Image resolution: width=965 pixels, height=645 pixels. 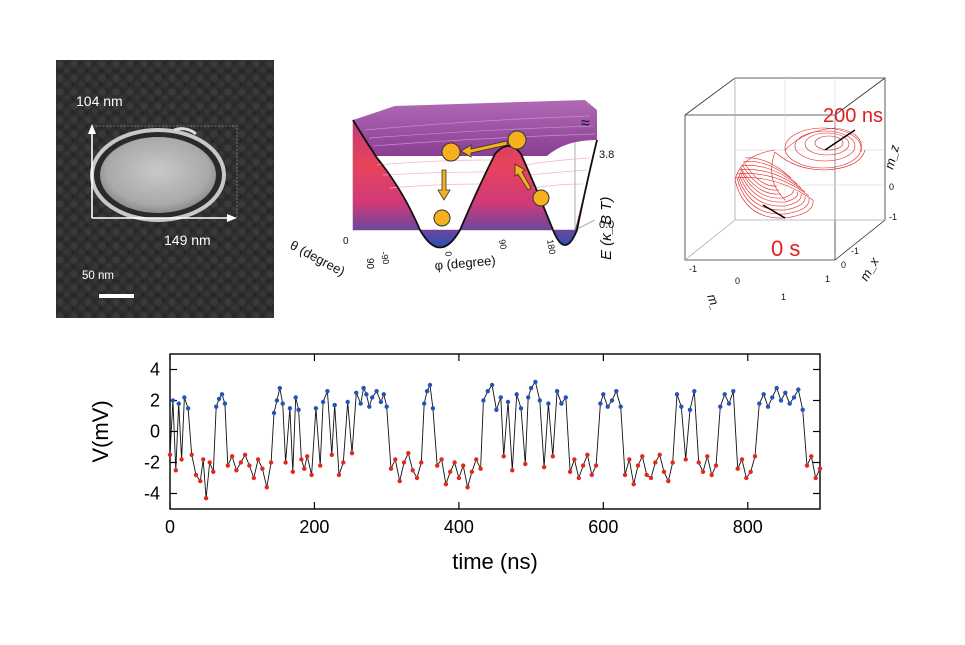 I want to click on my-tick-1: 1, so click(x=783, y=297).